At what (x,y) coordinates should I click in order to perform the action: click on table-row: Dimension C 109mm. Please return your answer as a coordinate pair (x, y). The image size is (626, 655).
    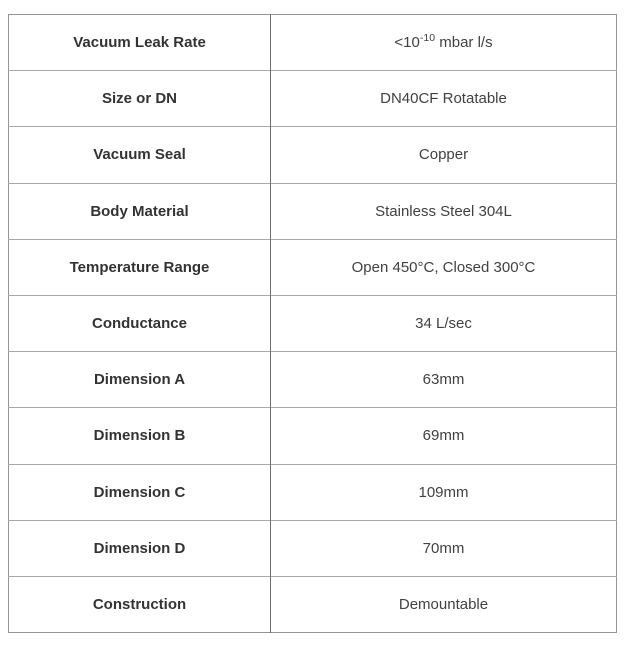
    Looking at the image, I should click on (312, 492).